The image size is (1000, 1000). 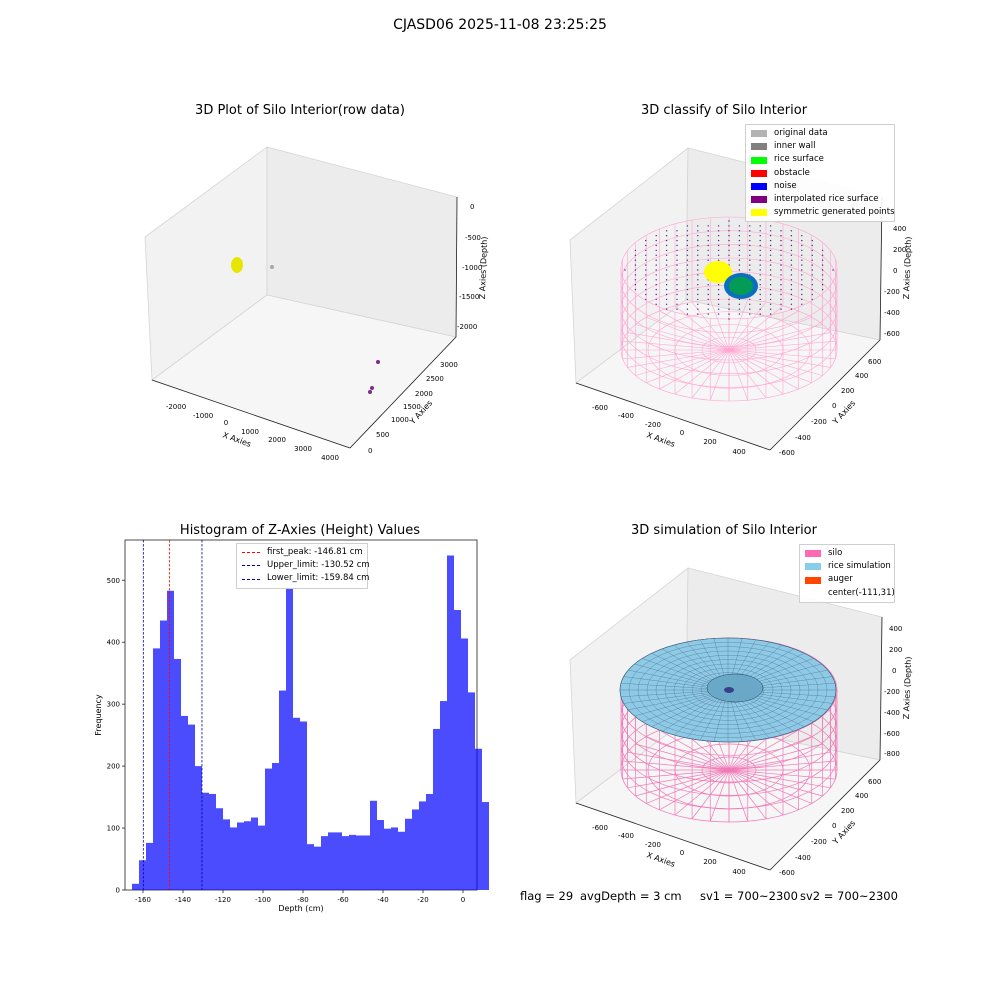 I want to click on panel1-ztick: -2000, so click(x=467, y=327).